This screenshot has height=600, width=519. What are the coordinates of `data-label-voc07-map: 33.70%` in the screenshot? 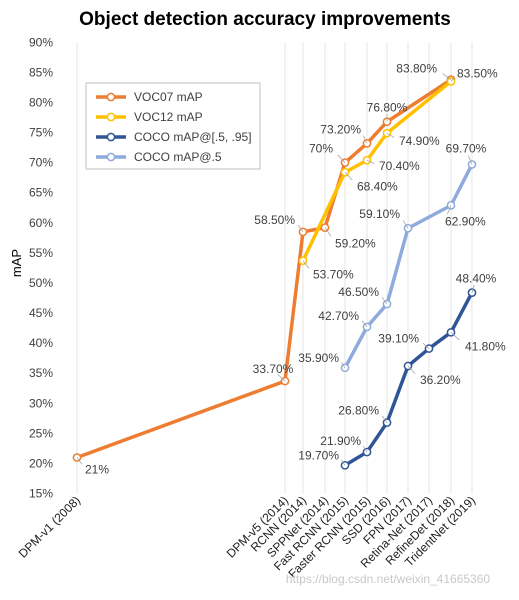 It's located at (273, 369).